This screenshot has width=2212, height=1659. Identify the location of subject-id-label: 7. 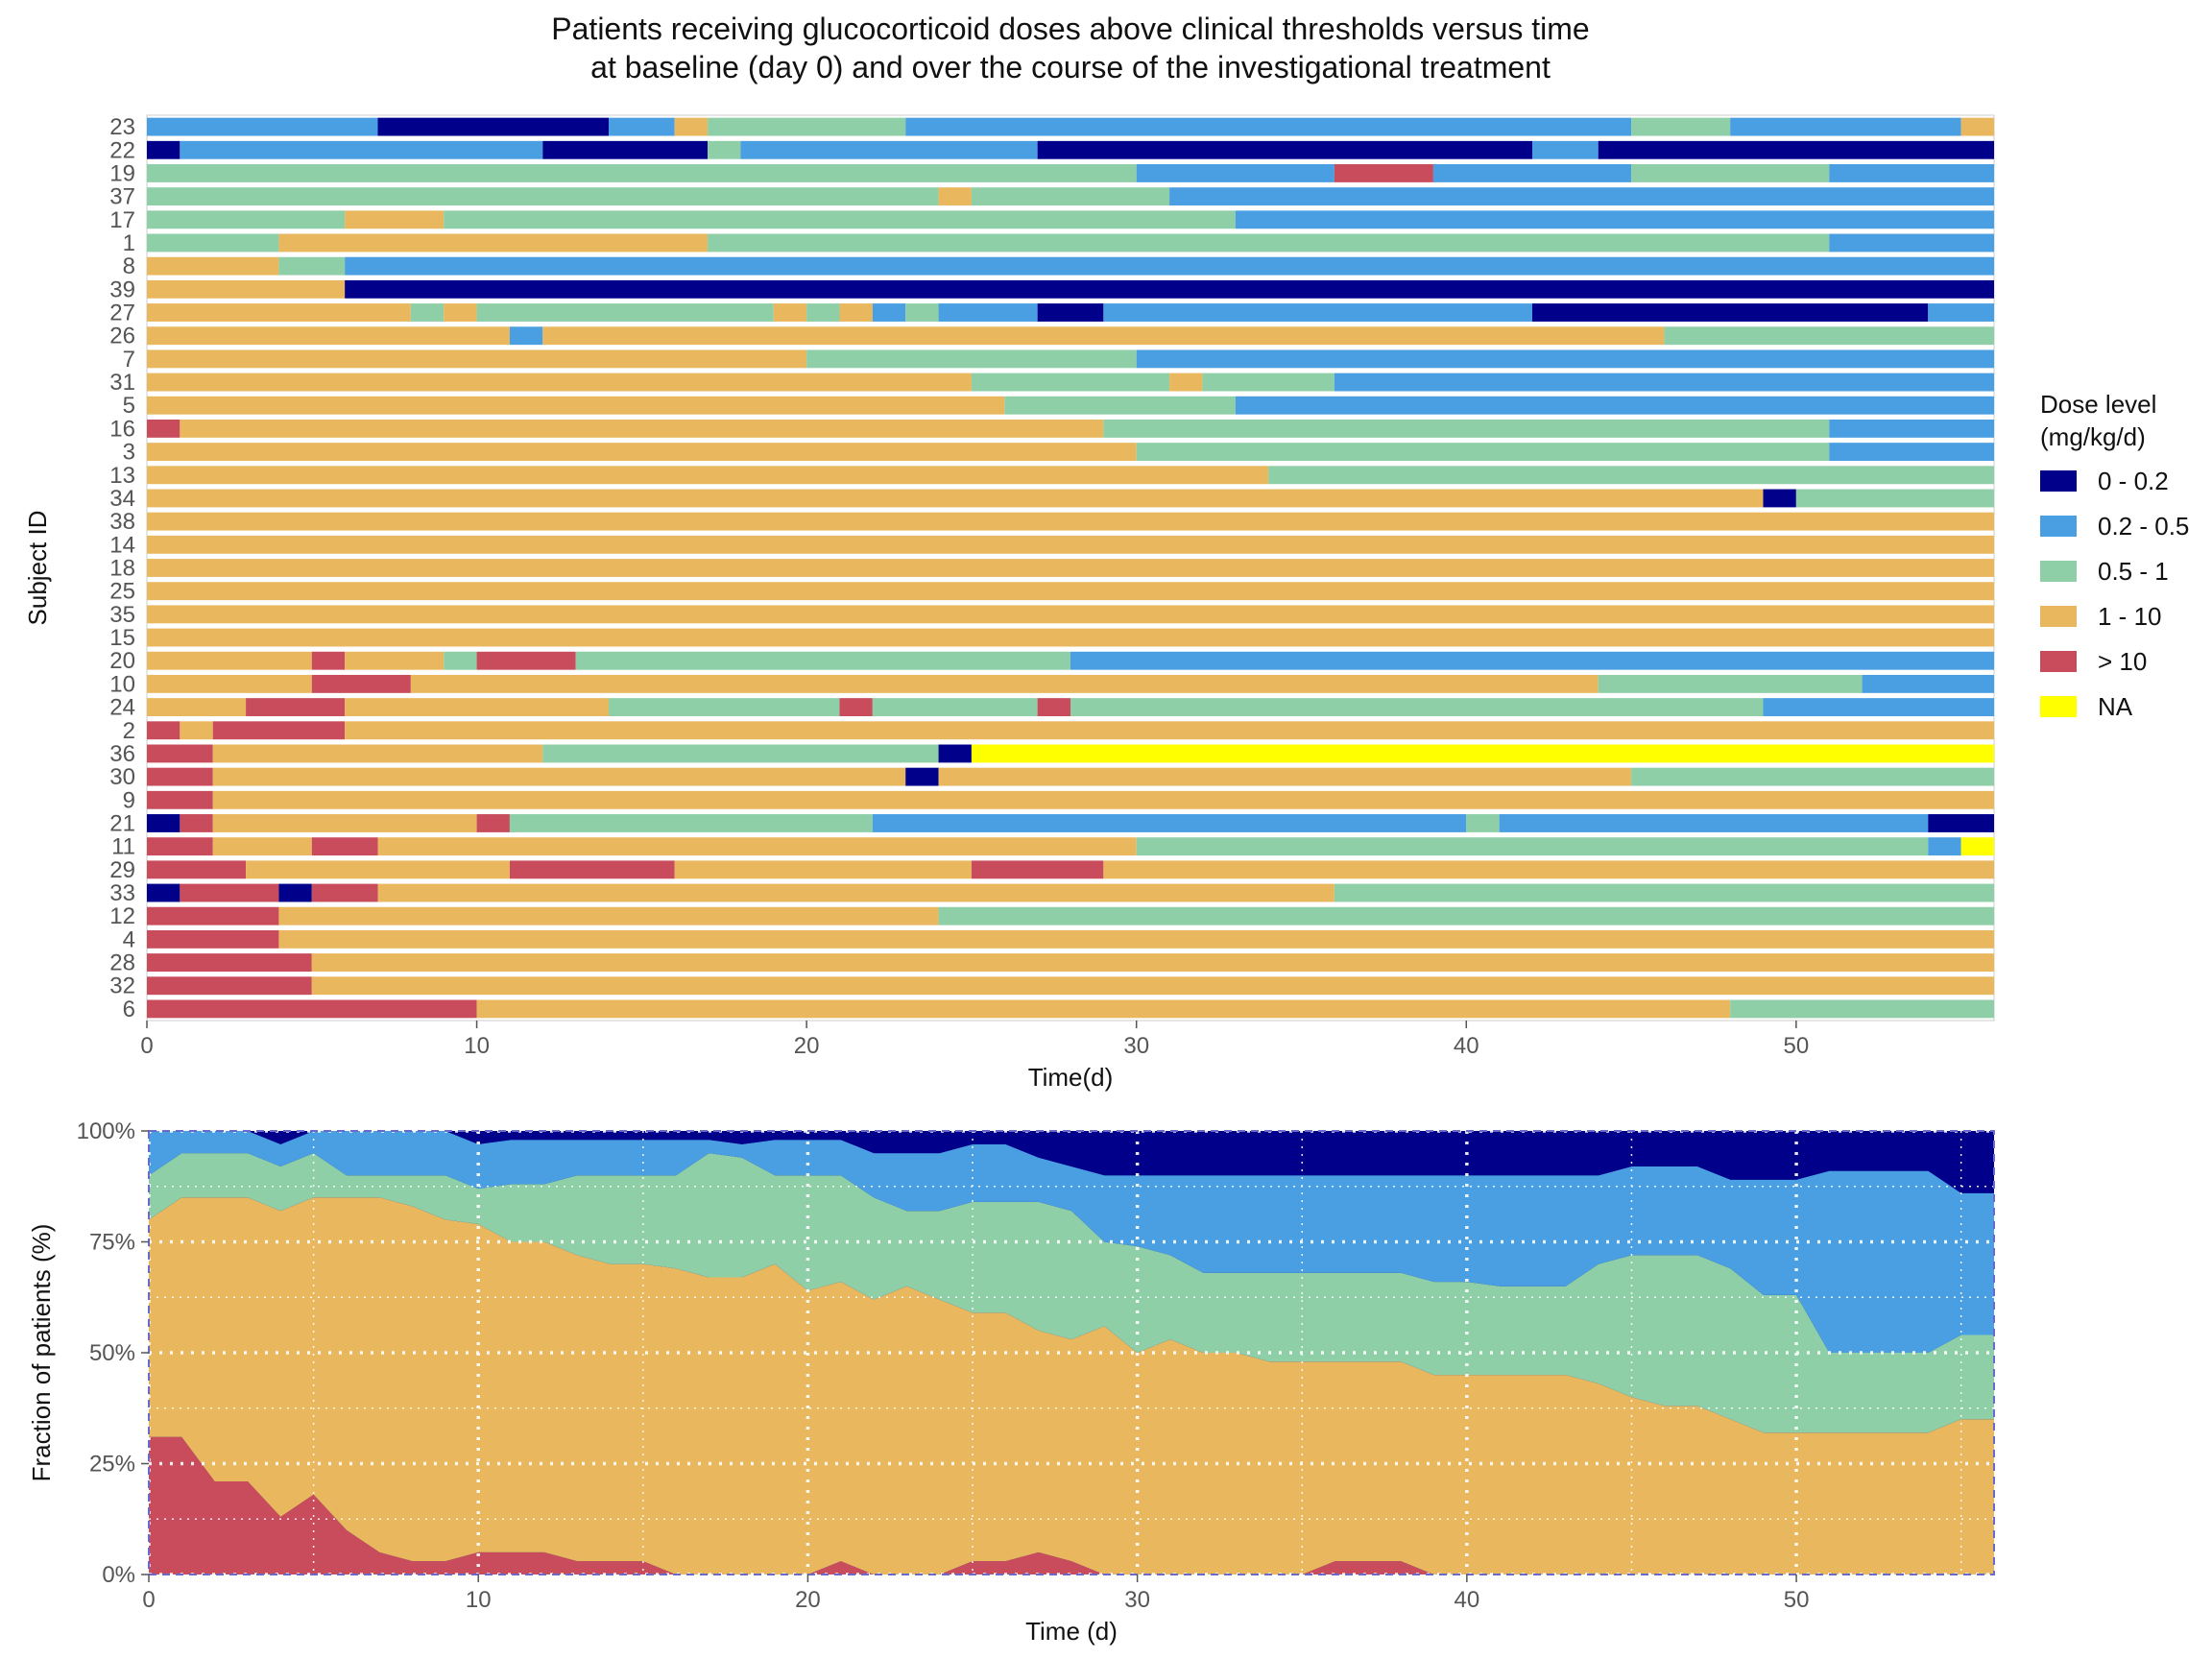
(129, 360).